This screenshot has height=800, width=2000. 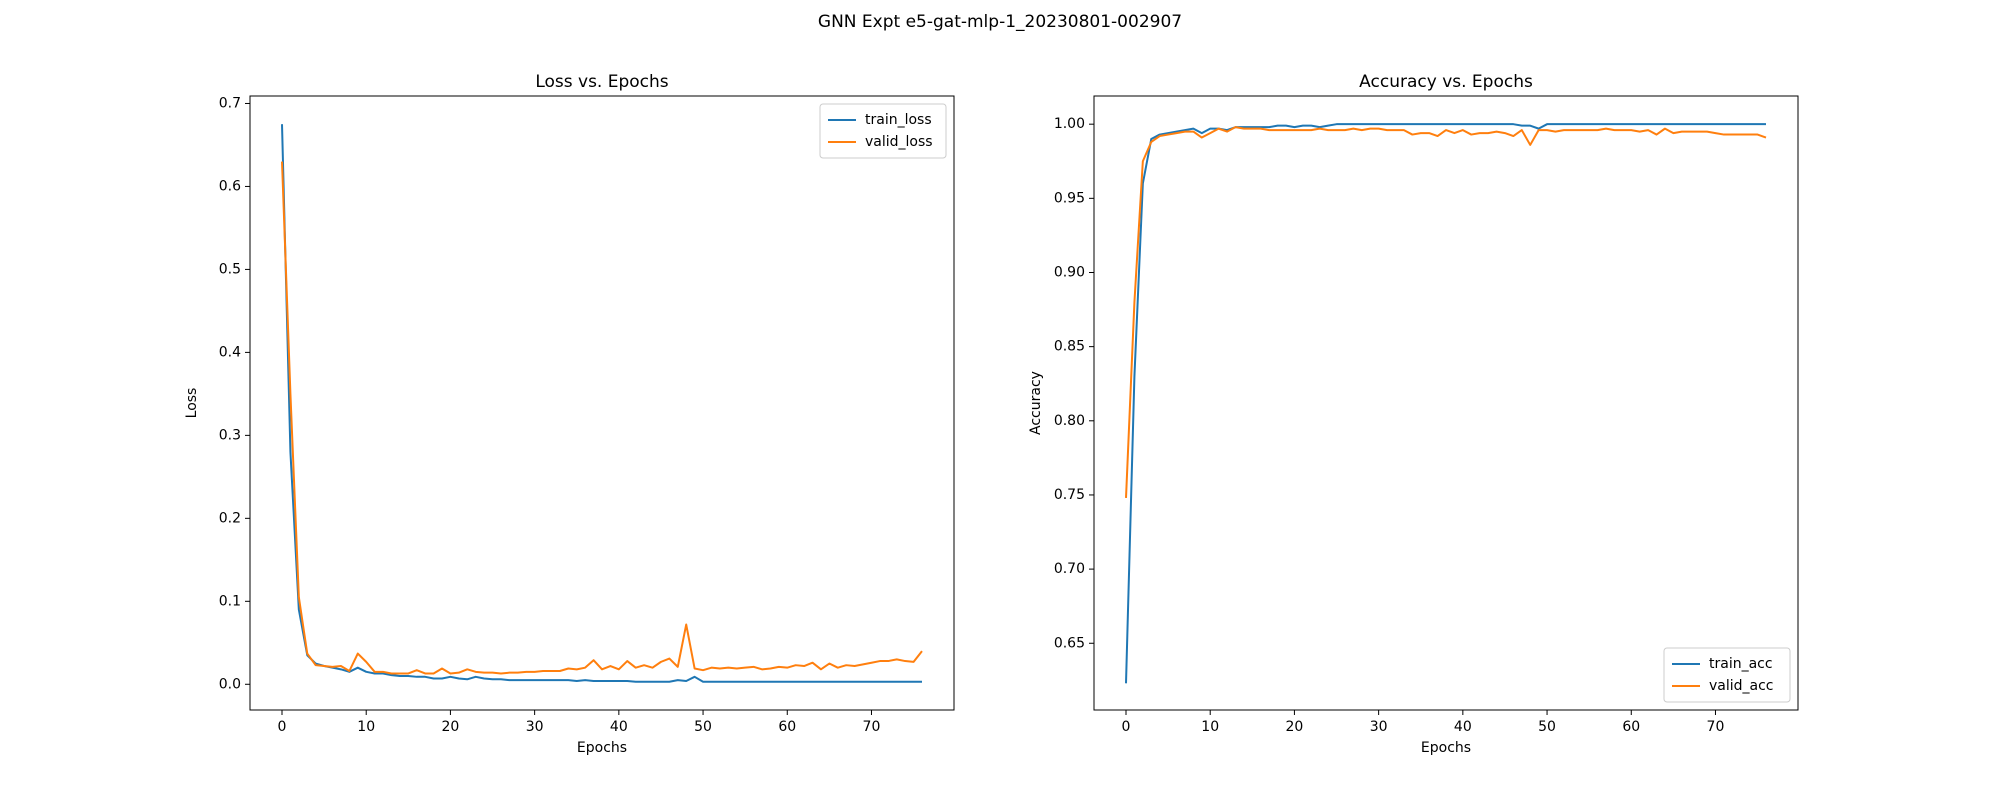 What do you see at coordinates (1069, 272) in the screenshot?
I see `y-tick-label: 0.90` at bounding box center [1069, 272].